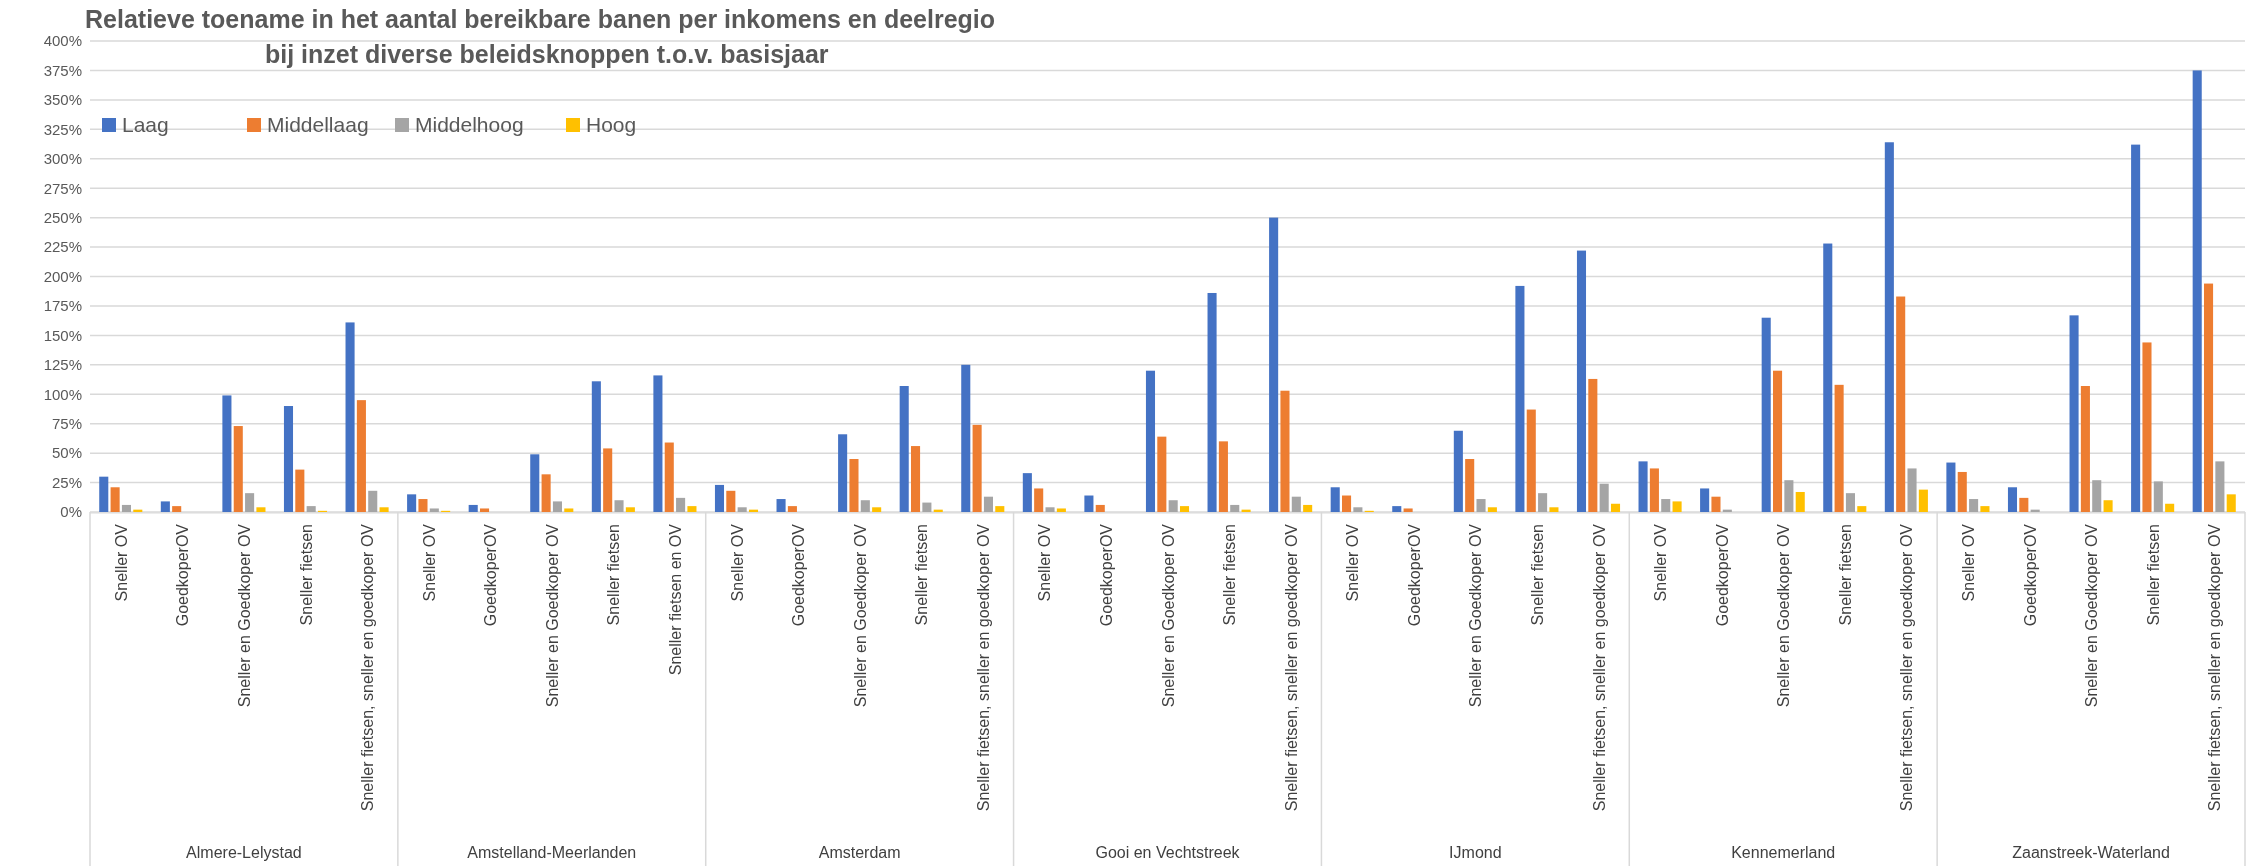 The height and width of the screenshot is (866, 2265). I want to click on y-tick-label: 125%, so click(62, 365).